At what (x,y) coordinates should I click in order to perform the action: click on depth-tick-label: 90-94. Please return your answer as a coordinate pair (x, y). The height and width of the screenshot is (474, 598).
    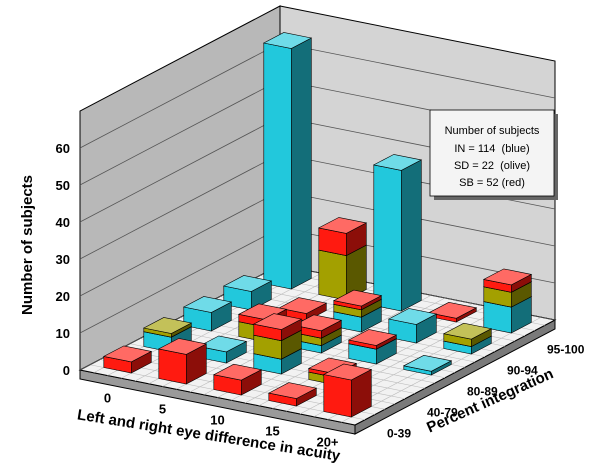
    Looking at the image, I should click on (522, 371).